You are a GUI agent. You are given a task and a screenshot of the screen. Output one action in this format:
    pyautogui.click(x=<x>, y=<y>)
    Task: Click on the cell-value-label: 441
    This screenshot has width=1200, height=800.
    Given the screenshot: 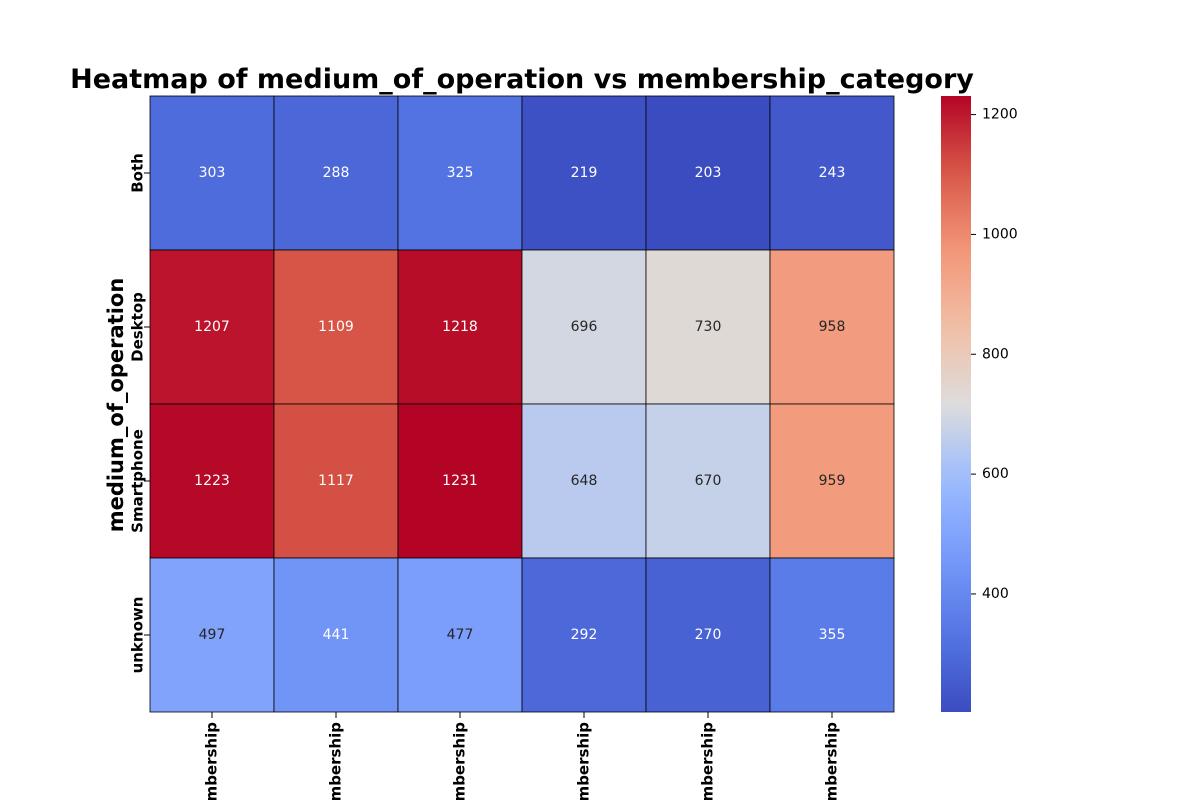 What is the action you would take?
    pyautogui.click(x=336, y=635)
    